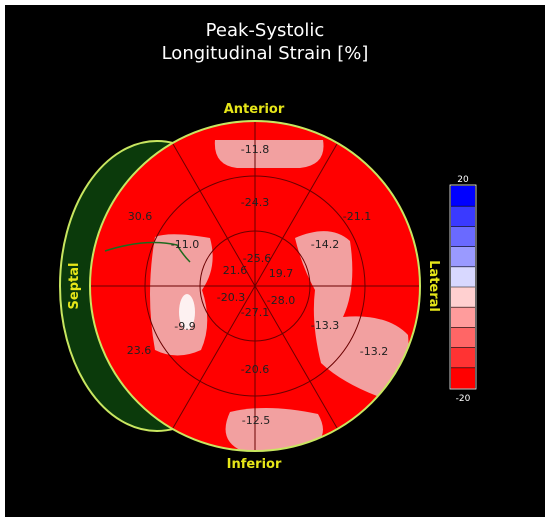 Image resolution: width=550 pixels, height=522 pixels. What do you see at coordinates (256, 420) in the screenshot?
I see `segment-label-basal-3: -12.5` at bounding box center [256, 420].